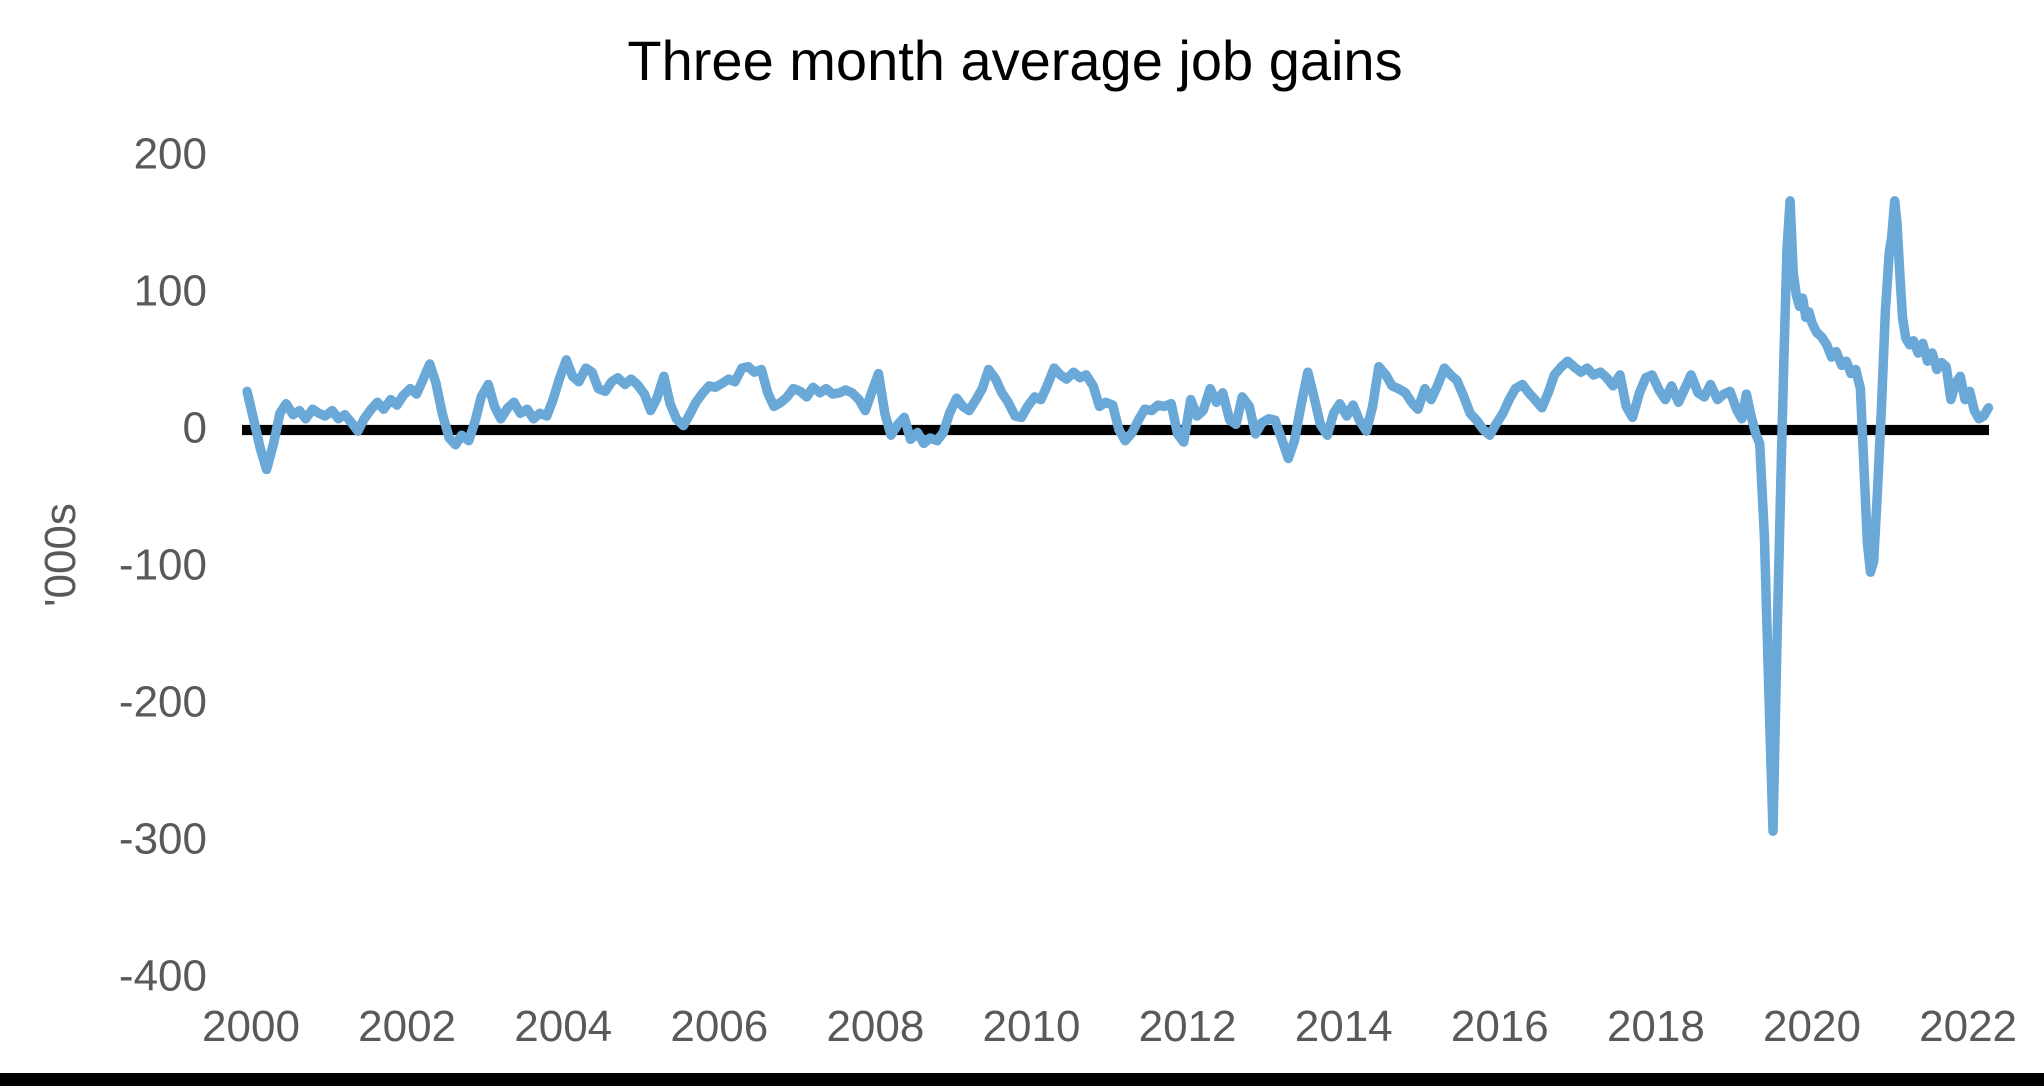 This screenshot has width=2044, height=1086. Describe the element at coordinates (195, 428) in the screenshot. I see `y-axis-tick-label: 0` at that location.